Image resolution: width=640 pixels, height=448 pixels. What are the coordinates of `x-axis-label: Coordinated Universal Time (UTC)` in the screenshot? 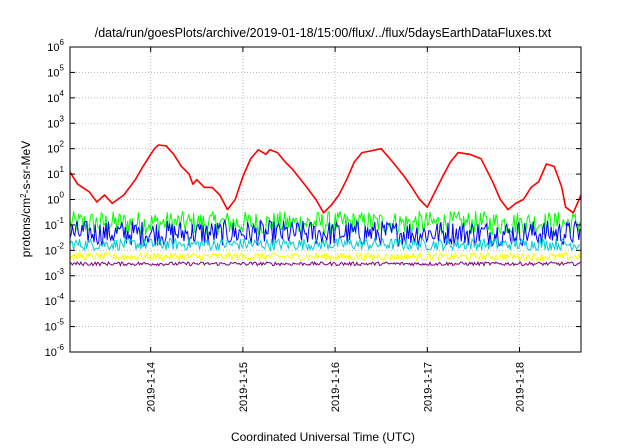 It's located at (323, 437).